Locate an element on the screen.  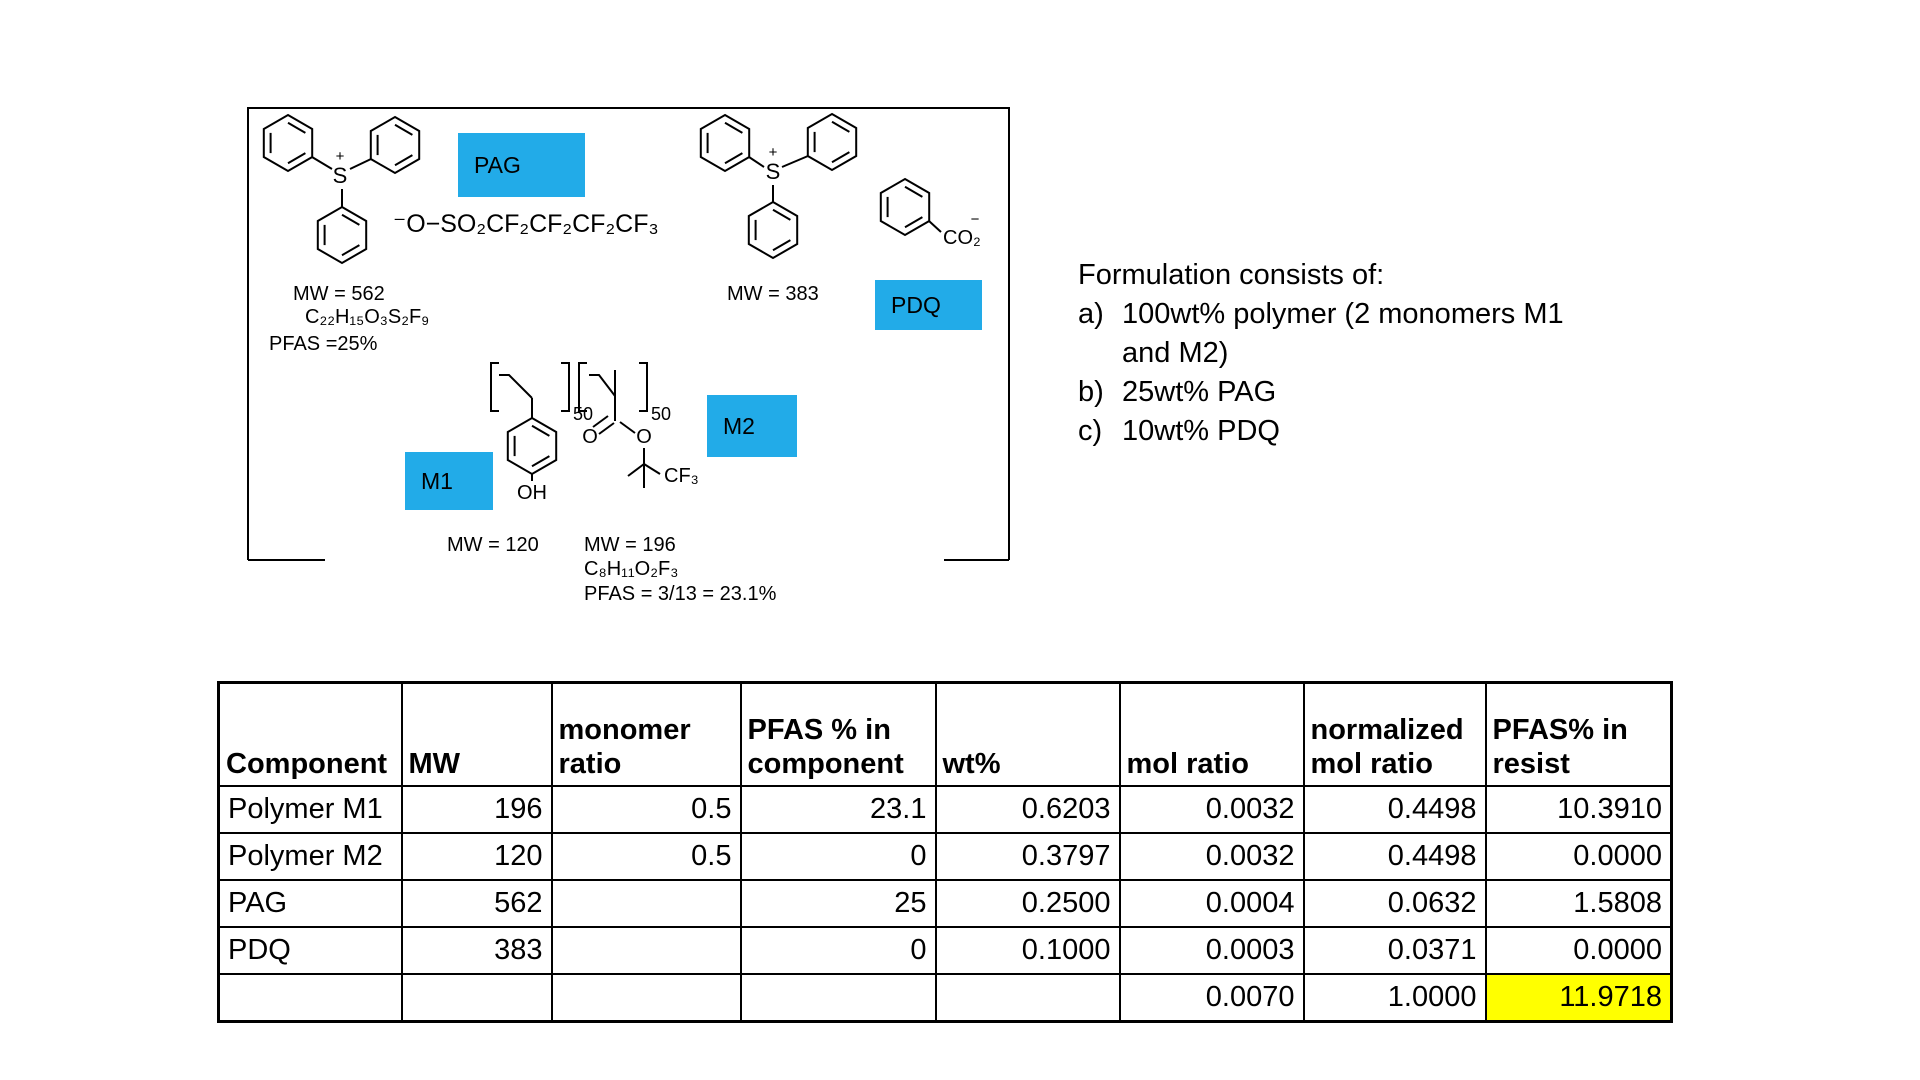
table-cell: 0.0003 is located at coordinates (1211, 950).